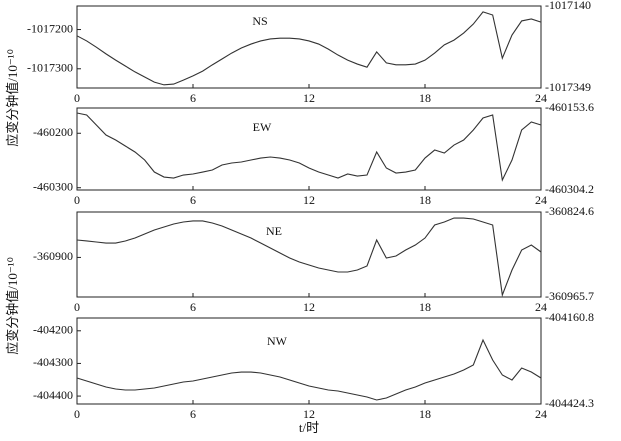  What do you see at coordinates (569, 296) in the screenshot?
I see `y2-tick-label: -360965.7` at bounding box center [569, 296].